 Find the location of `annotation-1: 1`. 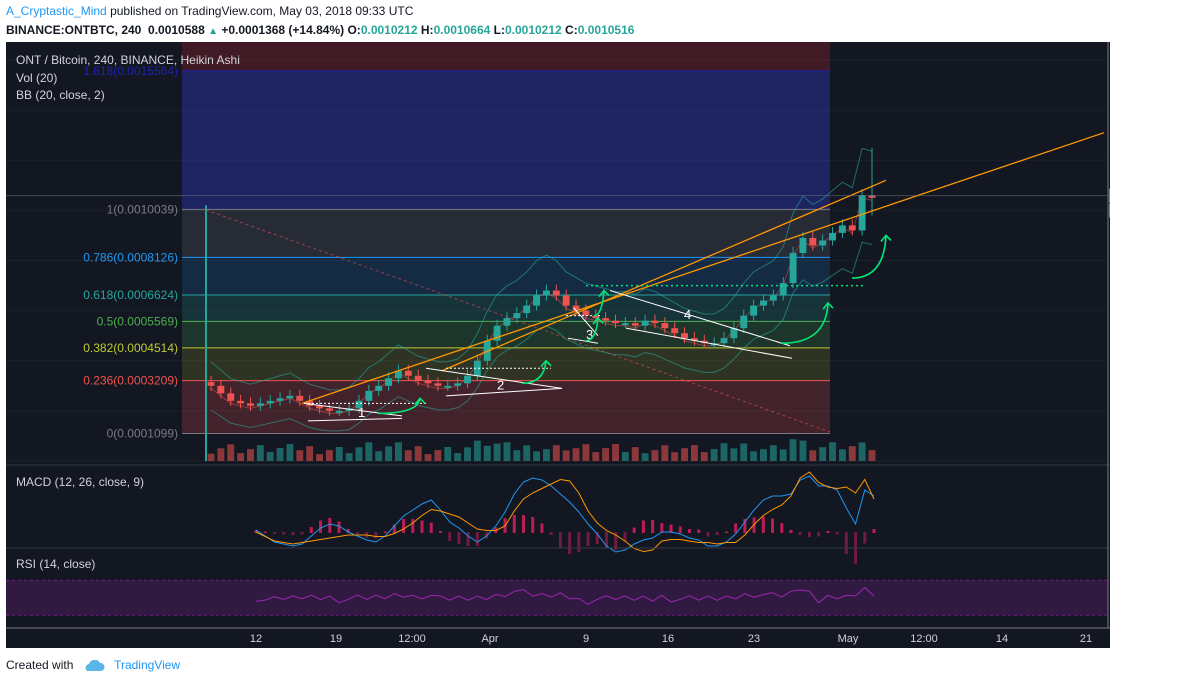

annotation-1: 1 is located at coordinates (361, 412).